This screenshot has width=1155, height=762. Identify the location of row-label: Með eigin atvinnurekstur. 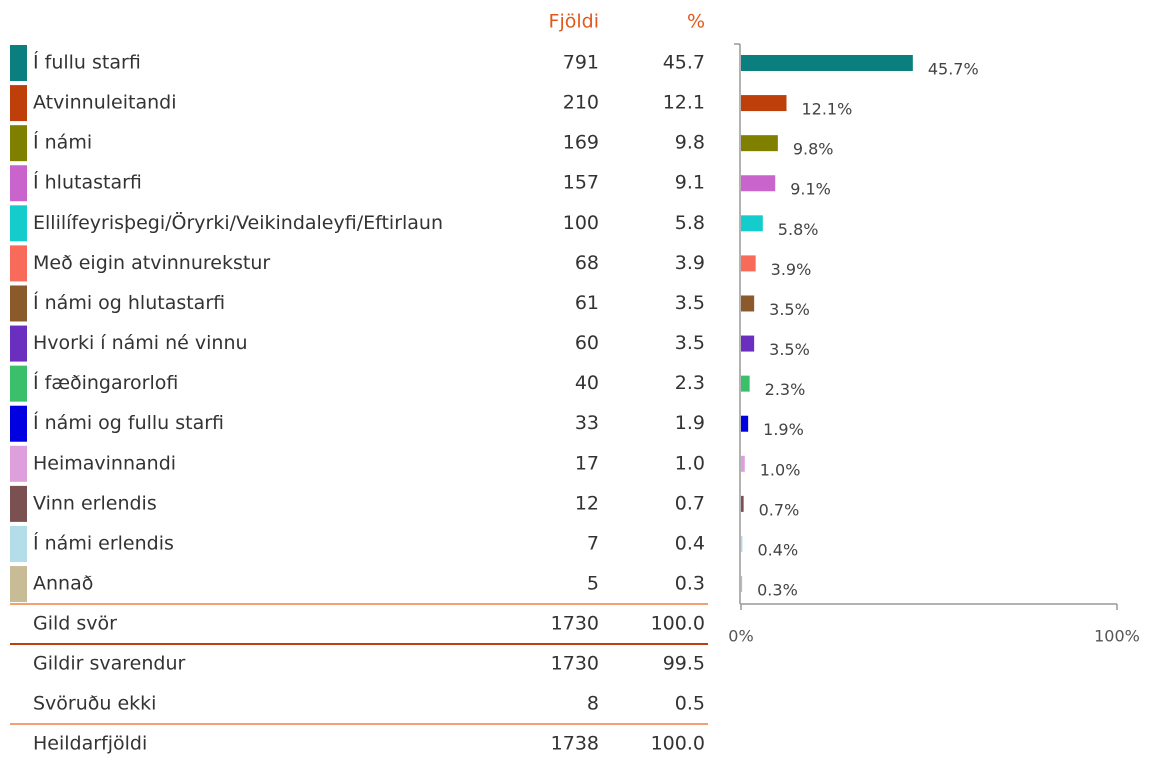
(151, 263).